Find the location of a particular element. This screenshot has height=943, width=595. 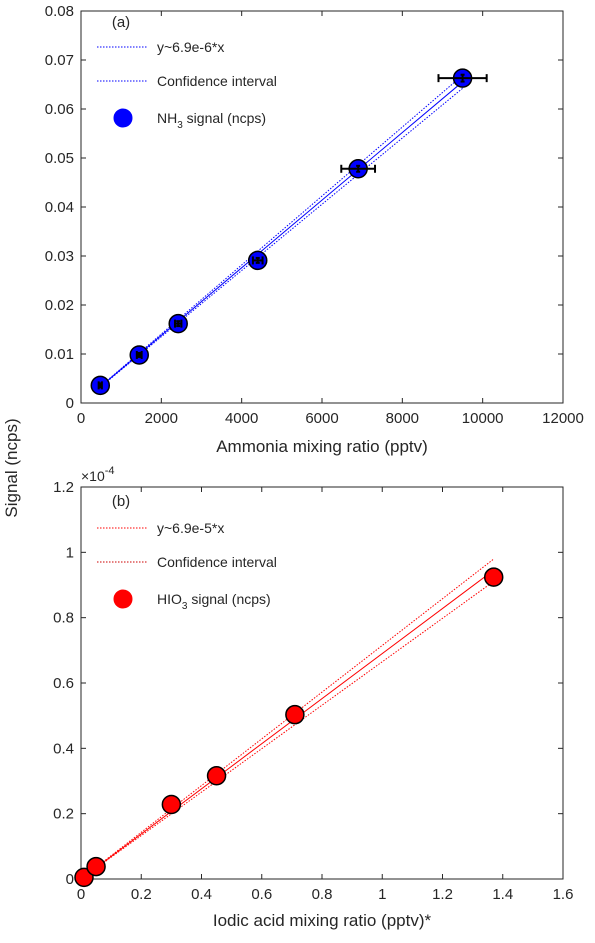

panel-b-x-tick-label: 0.2 is located at coordinates (141, 894).